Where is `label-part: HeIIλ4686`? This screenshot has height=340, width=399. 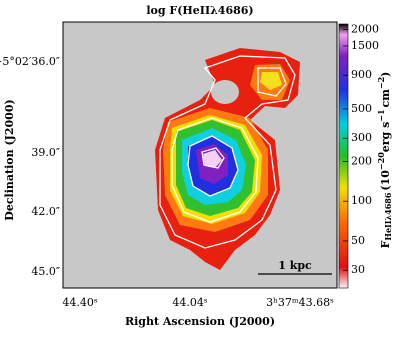
label-part: HeIIλ4686 is located at coordinates (388, 216).